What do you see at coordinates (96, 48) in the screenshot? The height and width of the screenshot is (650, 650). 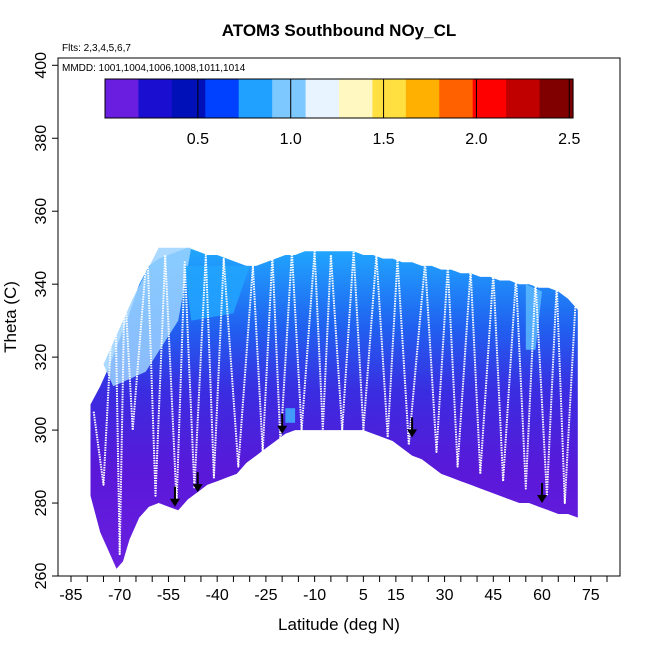 I see `flights-note: Flts: 2,3,4,5,6,7` at bounding box center [96, 48].